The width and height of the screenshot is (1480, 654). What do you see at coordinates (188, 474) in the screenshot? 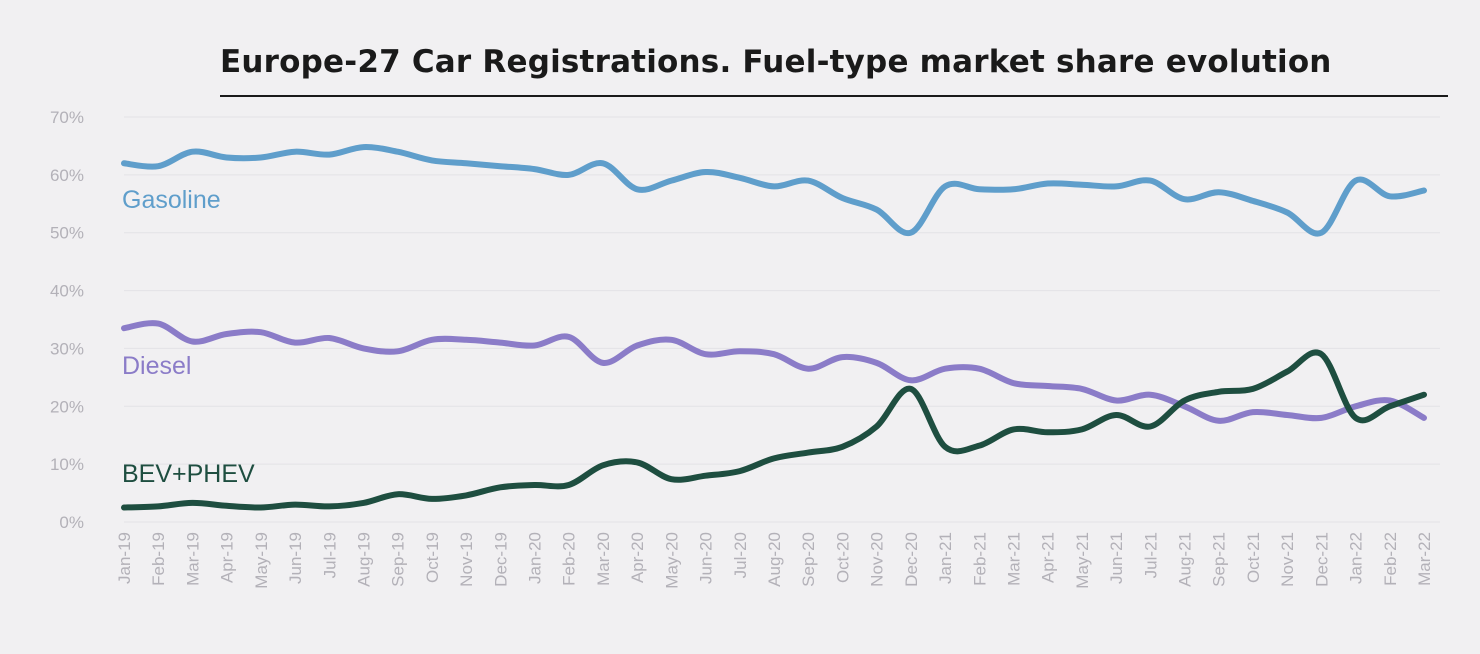
I see `bev-phev-series-label: BEV+PHEV` at bounding box center [188, 474].